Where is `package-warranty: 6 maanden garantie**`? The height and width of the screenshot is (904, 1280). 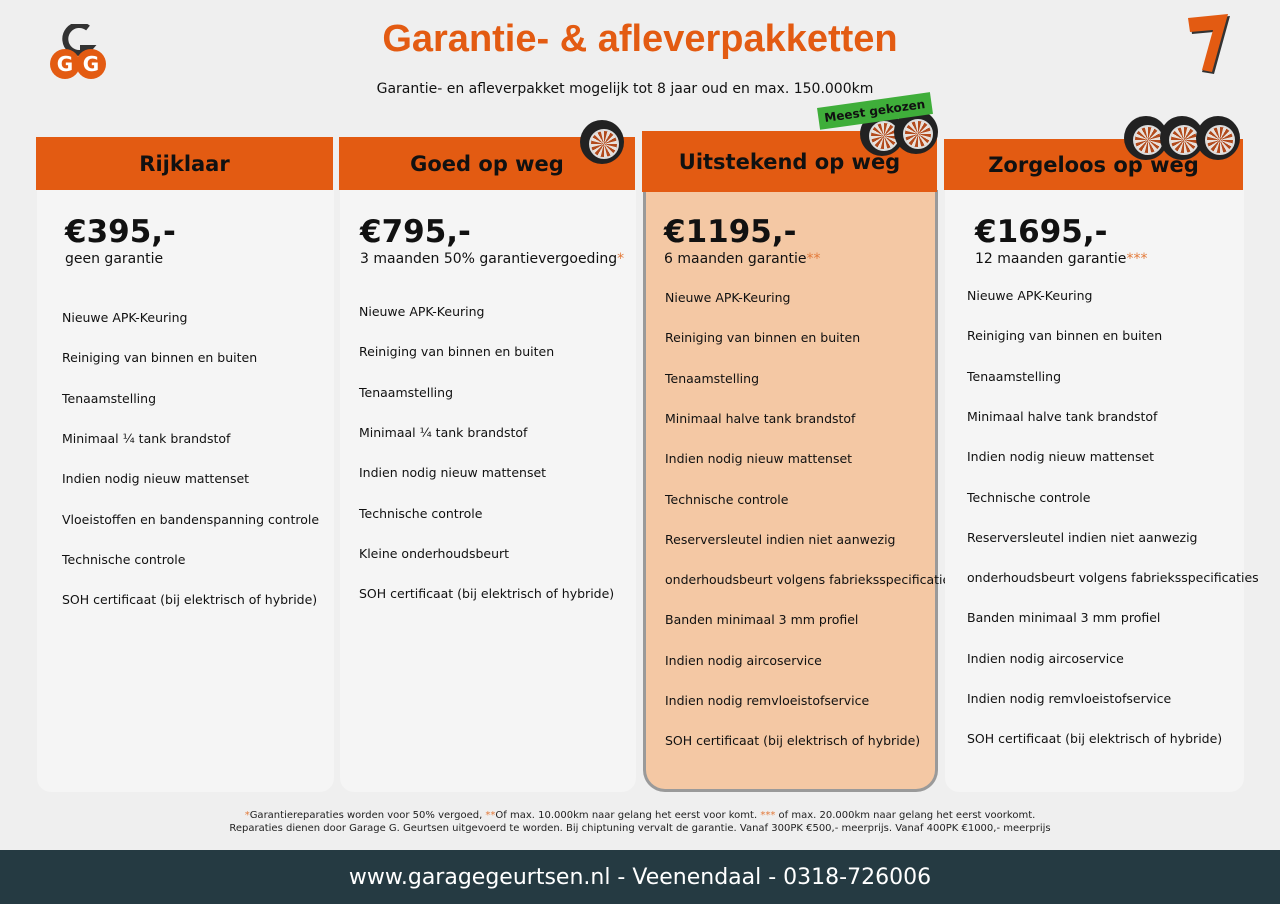 package-warranty: 6 maanden garantie** is located at coordinates (742, 259).